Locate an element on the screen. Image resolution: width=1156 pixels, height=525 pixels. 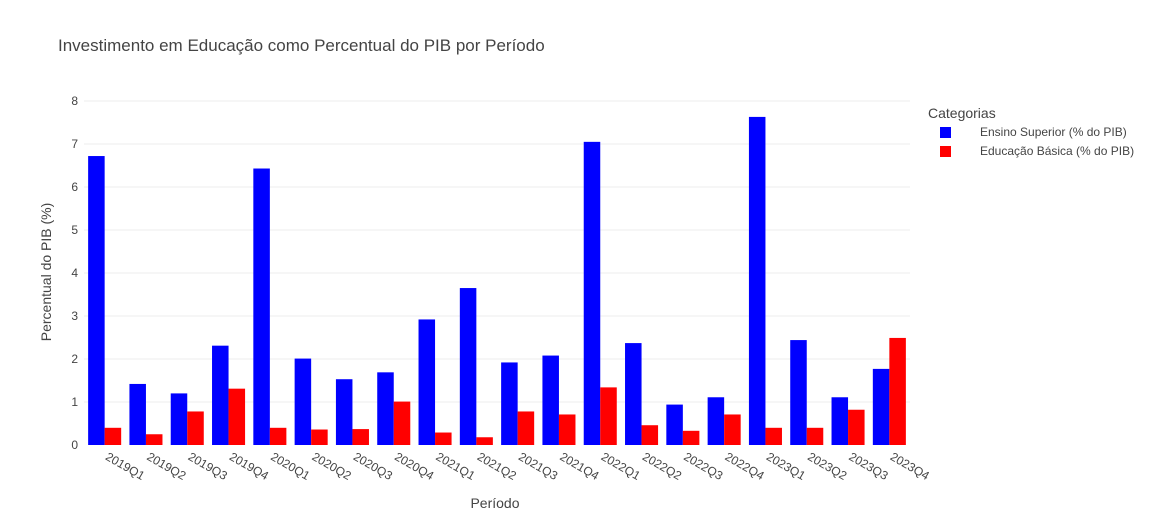
x-tick-label: 2023Q4 is located at coordinates (910, 466).